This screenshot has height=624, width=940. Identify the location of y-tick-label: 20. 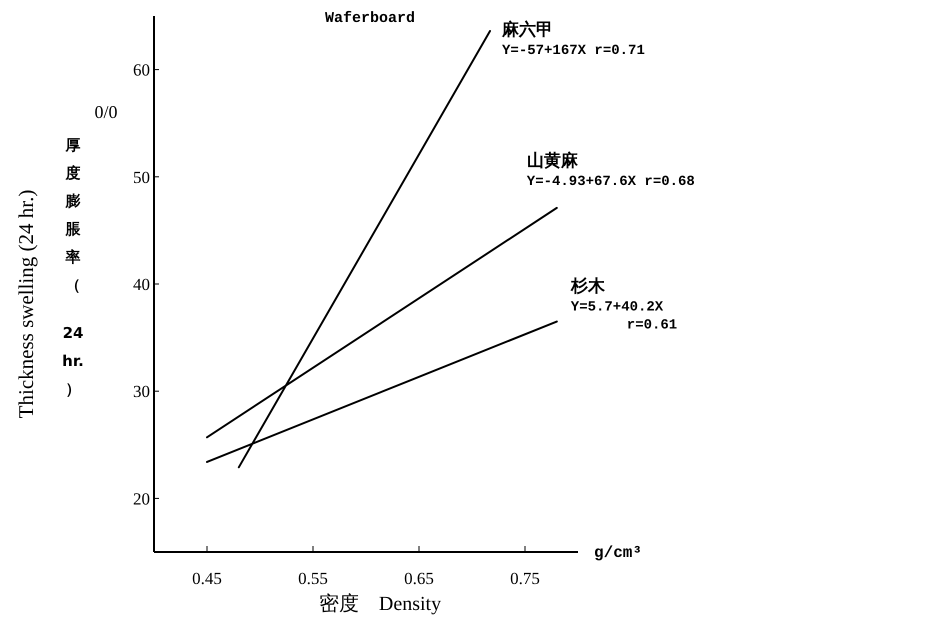
(141, 498).